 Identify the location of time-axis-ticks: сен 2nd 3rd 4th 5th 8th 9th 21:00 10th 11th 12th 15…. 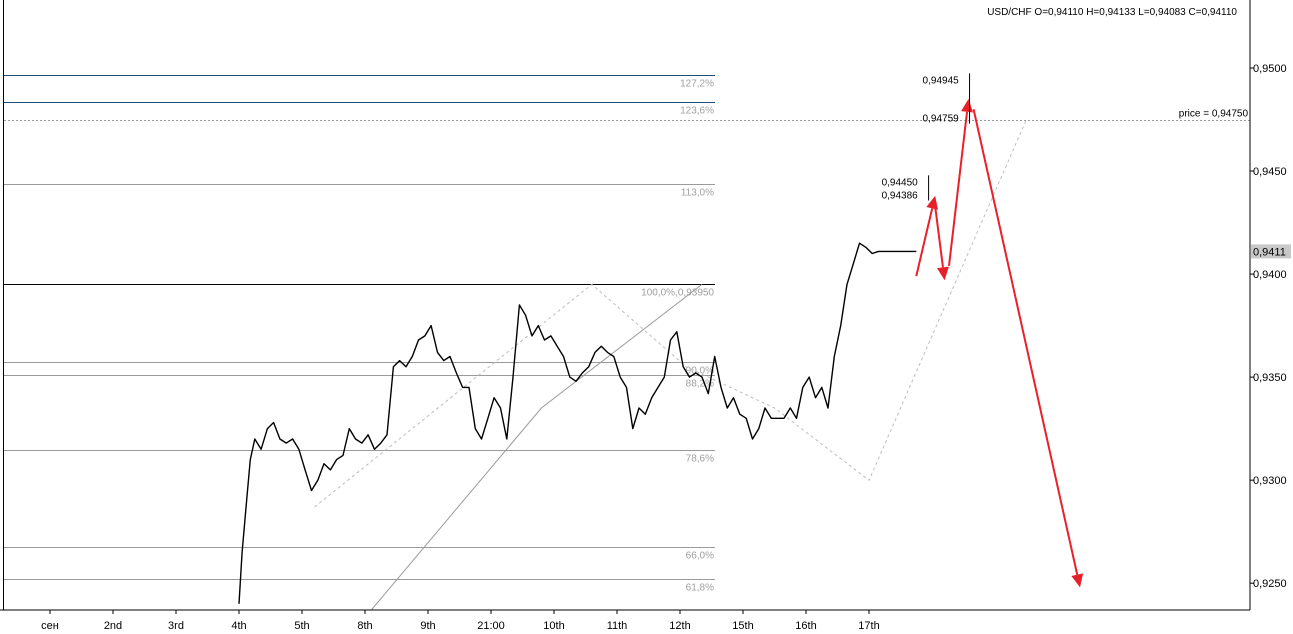
(460, 621).